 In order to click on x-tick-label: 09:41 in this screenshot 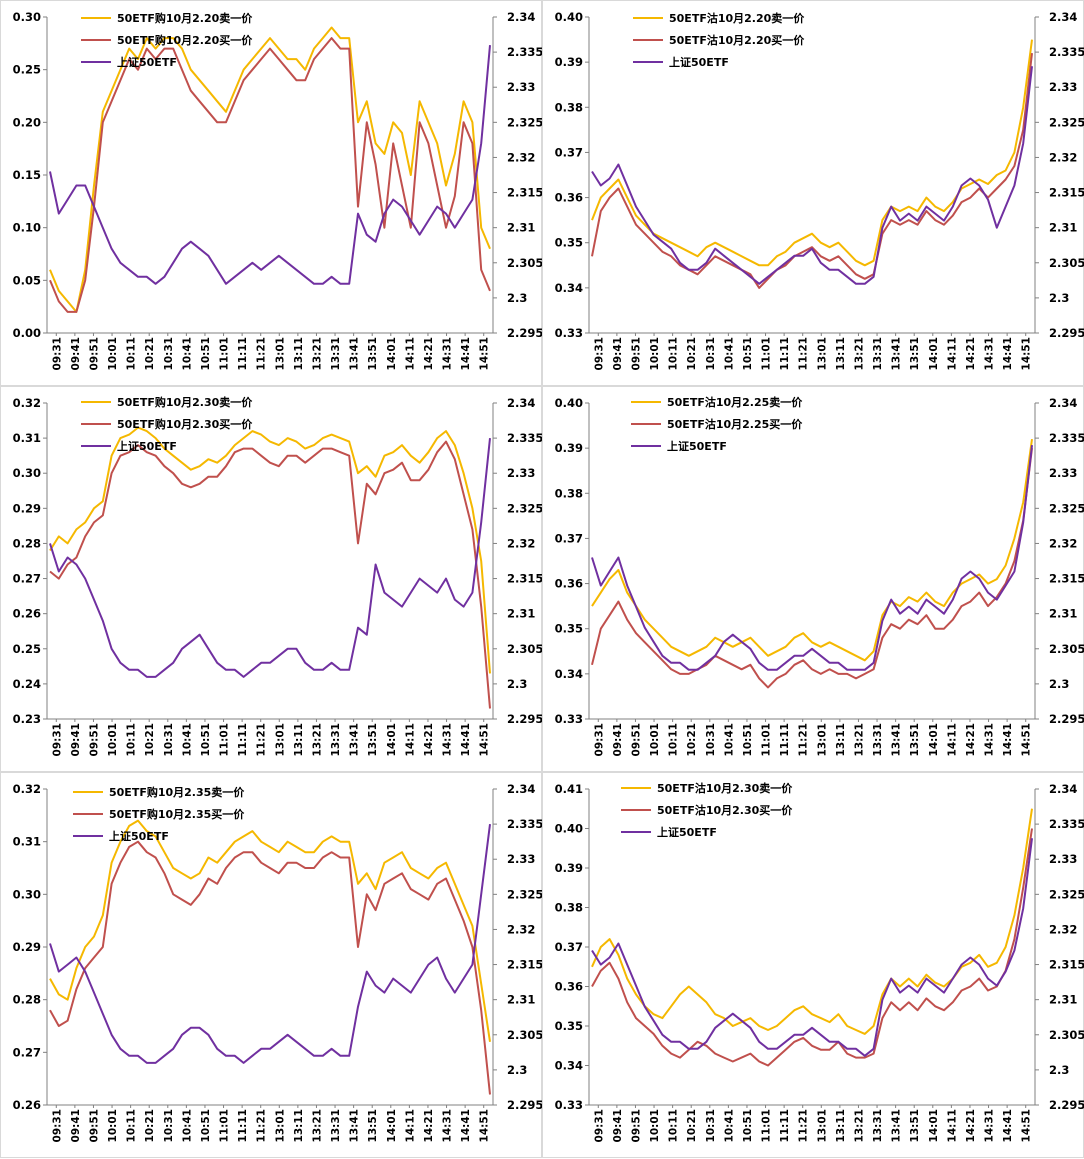, I will do `click(76, 1125)`.